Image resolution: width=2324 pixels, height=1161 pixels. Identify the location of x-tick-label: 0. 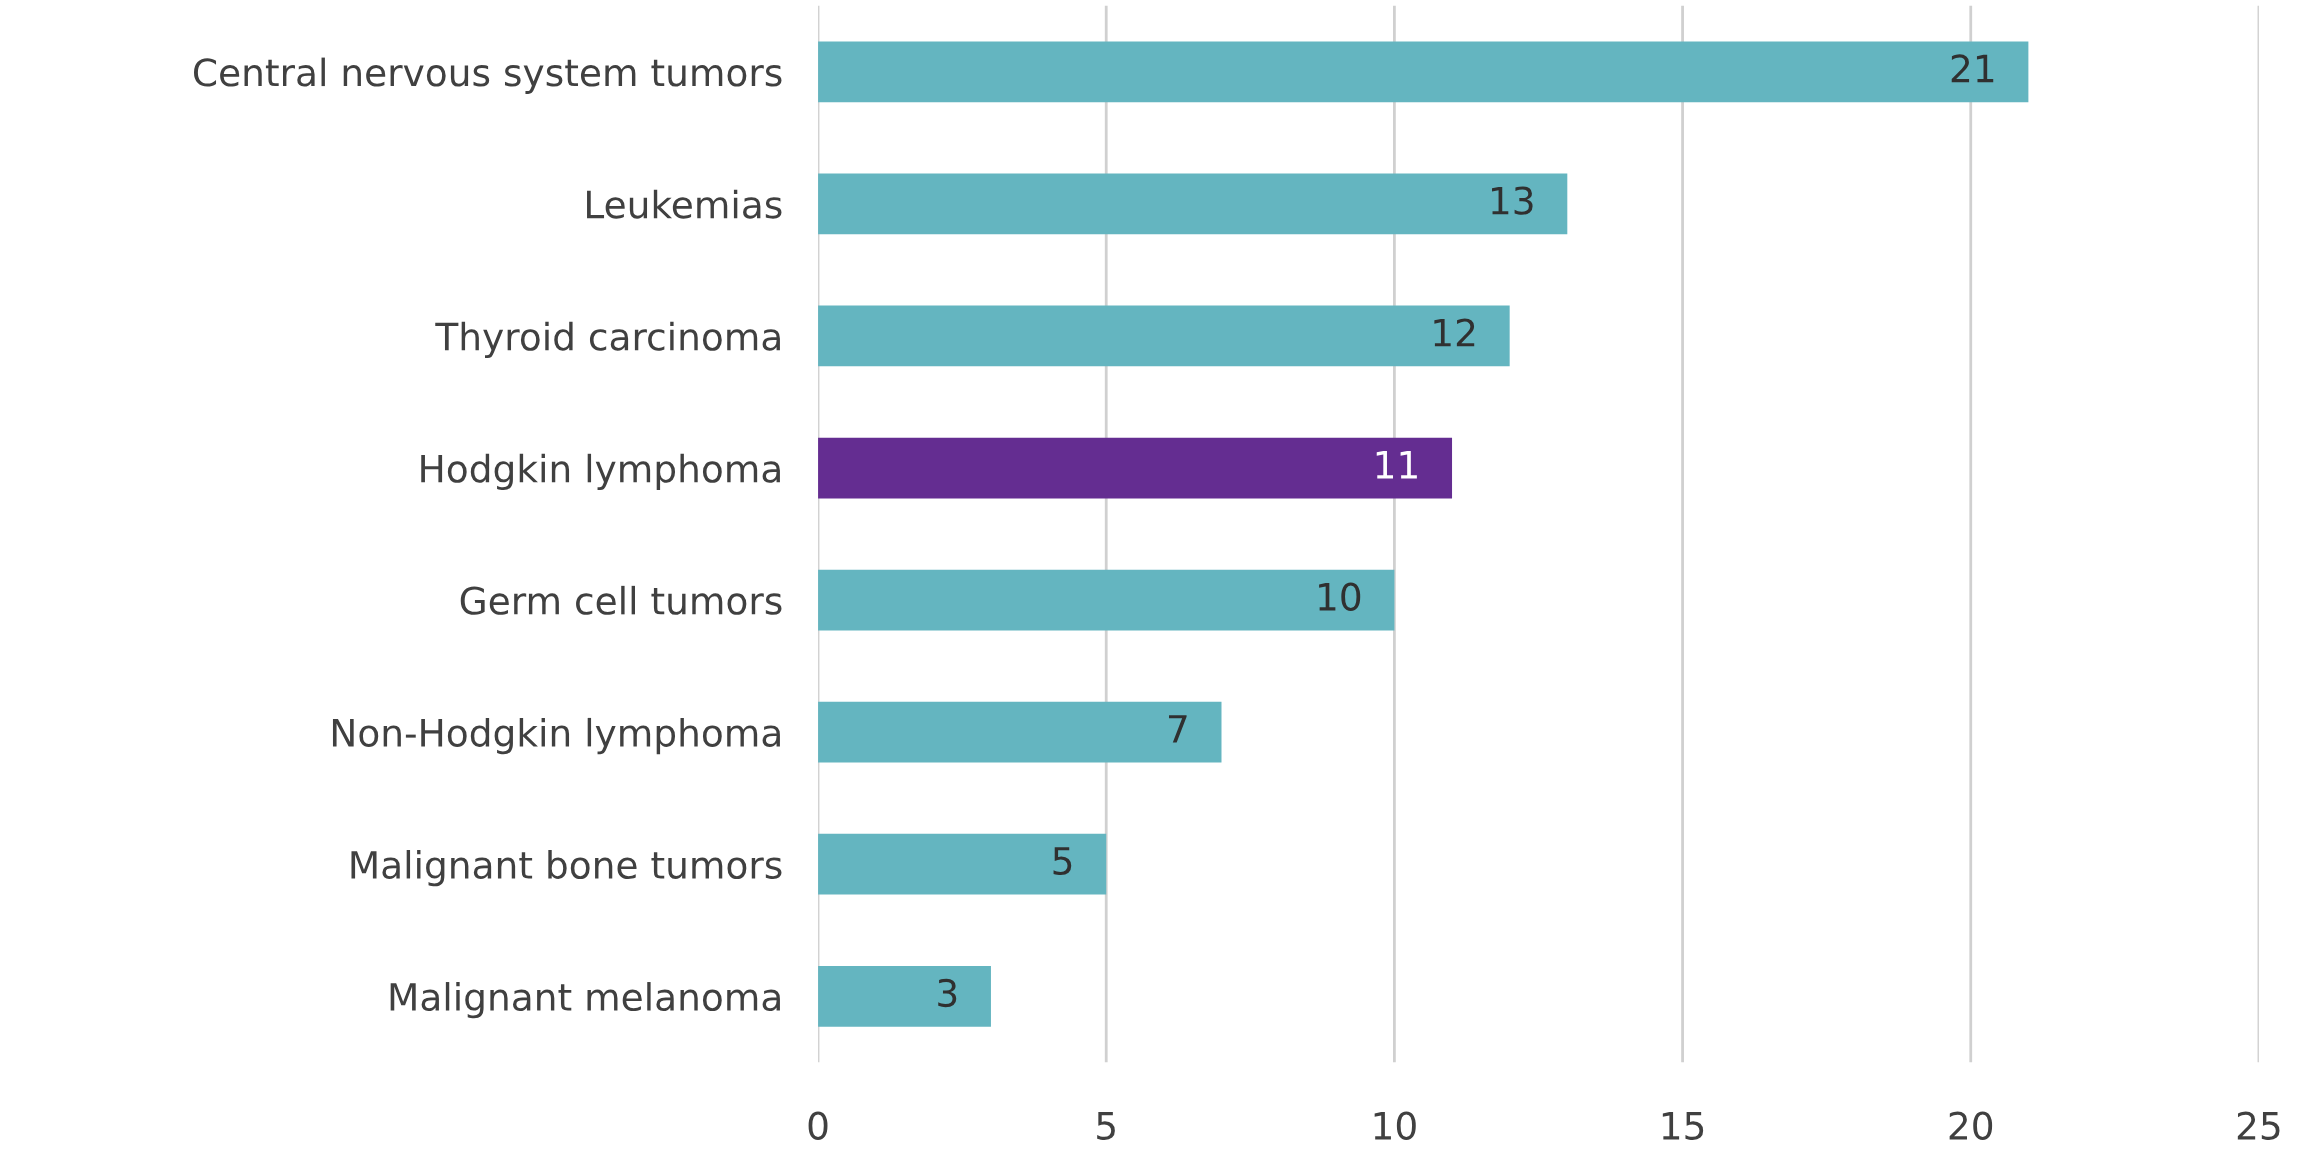
(818, 1125).